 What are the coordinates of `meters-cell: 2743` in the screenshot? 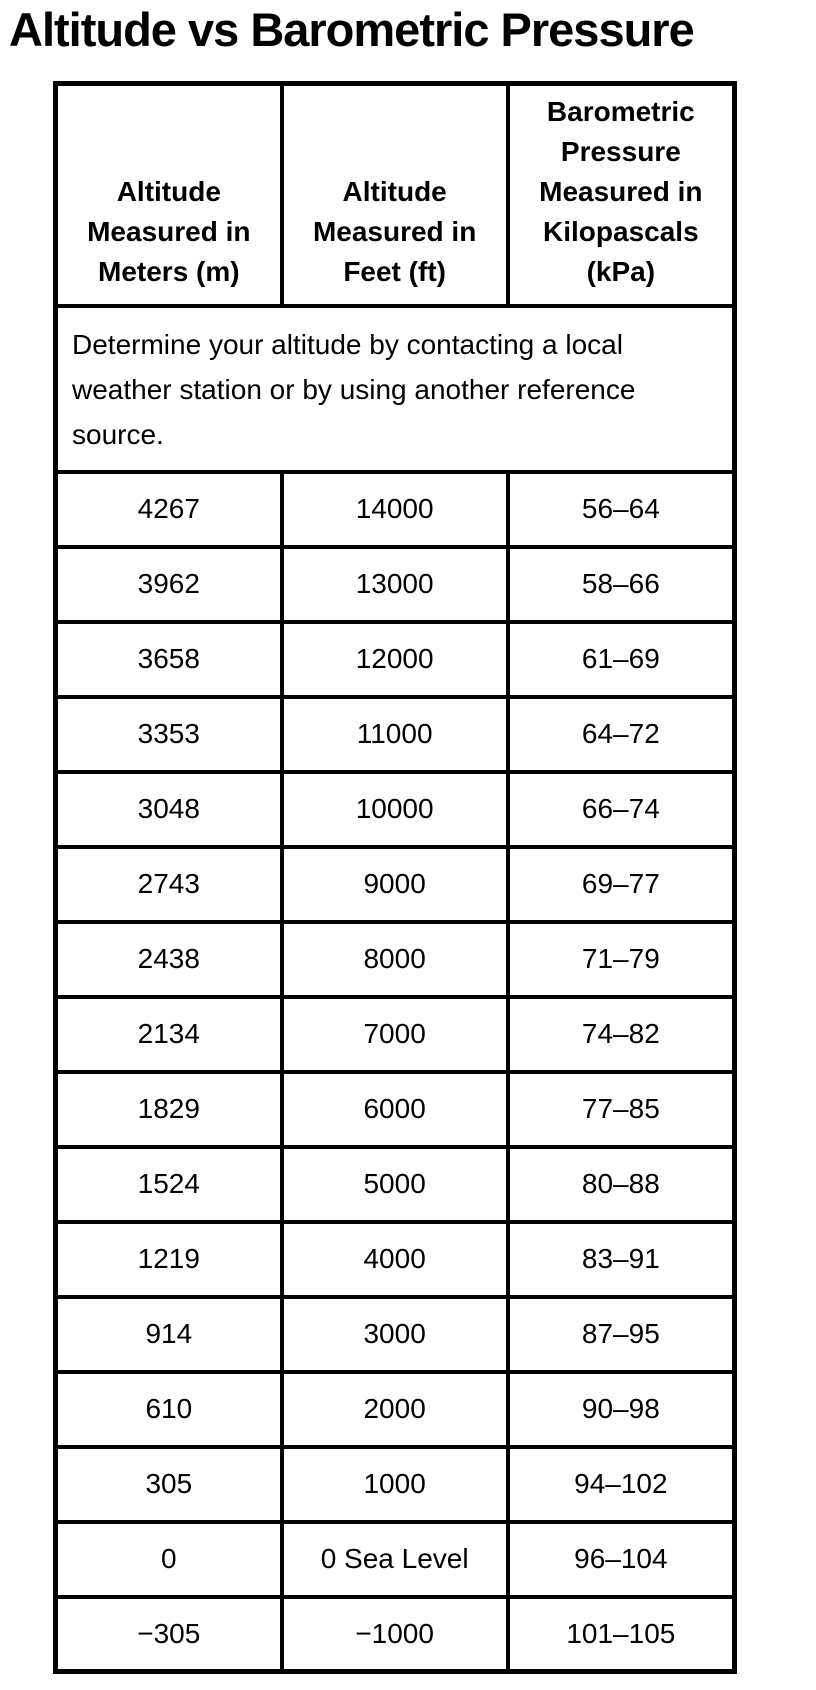 It's located at (168, 884).